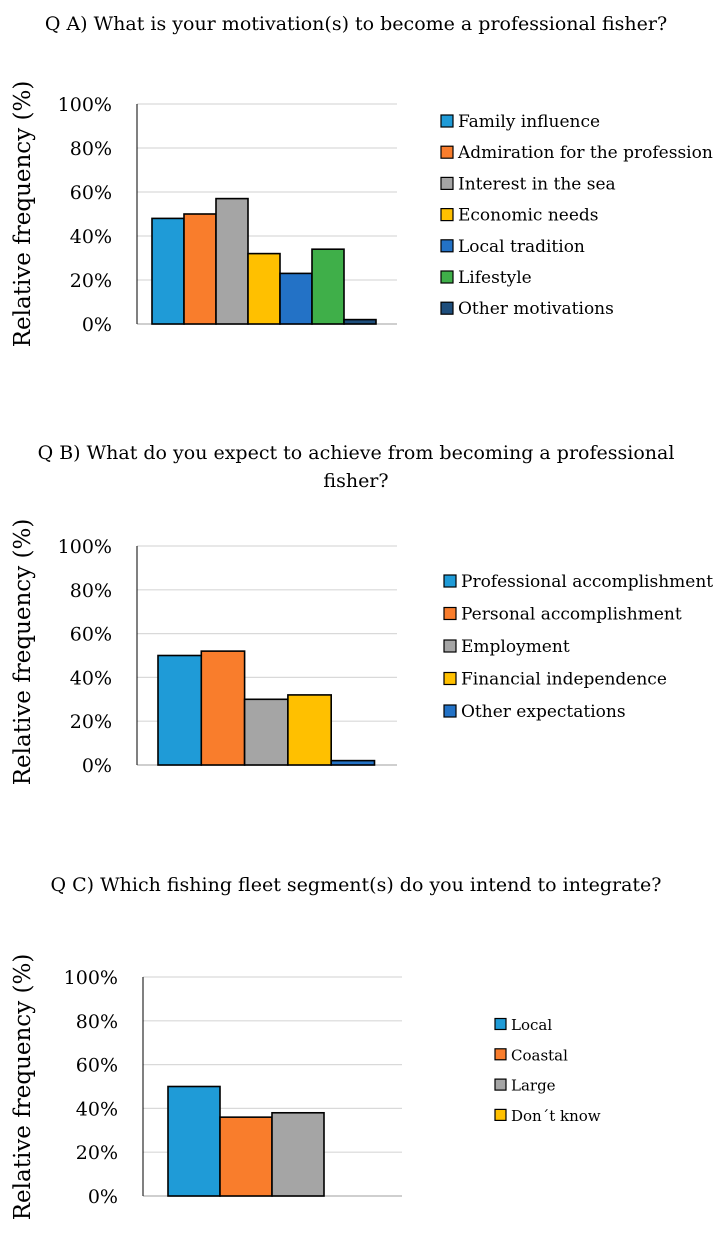  What do you see at coordinates (91, 678) in the screenshot?
I see `chart-b-ytick-label: 40%` at bounding box center [91, 678].